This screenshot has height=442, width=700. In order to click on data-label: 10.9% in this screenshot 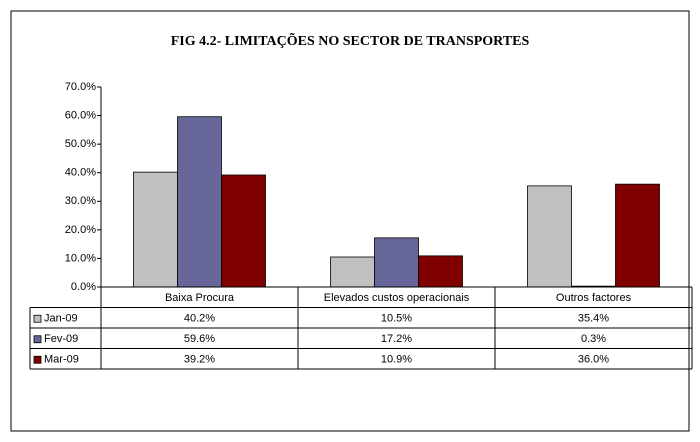, I will do `click(396, 360)`.